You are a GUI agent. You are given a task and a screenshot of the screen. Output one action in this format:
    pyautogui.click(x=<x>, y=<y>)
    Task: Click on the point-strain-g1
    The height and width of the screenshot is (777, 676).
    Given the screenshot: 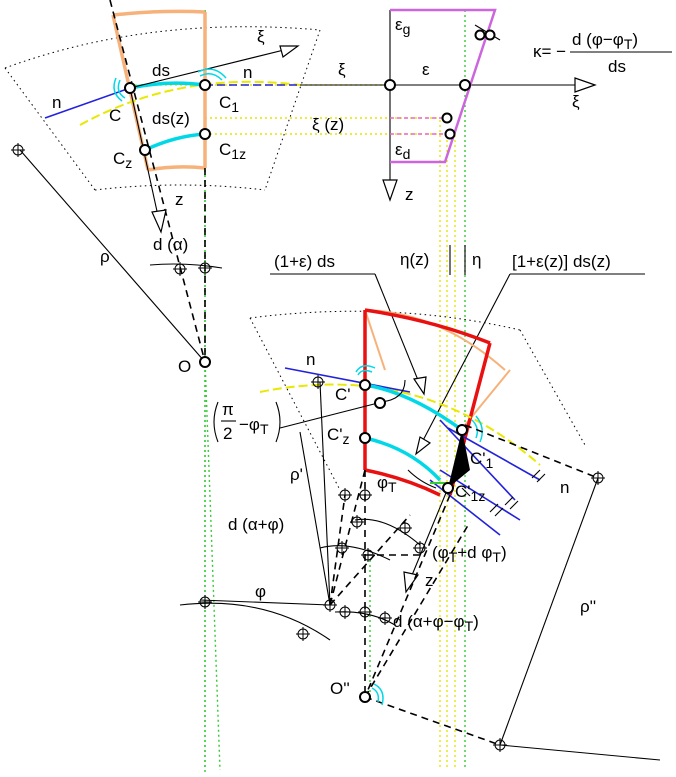 What is the action you would take?
    pyautogui.click(x=480, y=35)
    